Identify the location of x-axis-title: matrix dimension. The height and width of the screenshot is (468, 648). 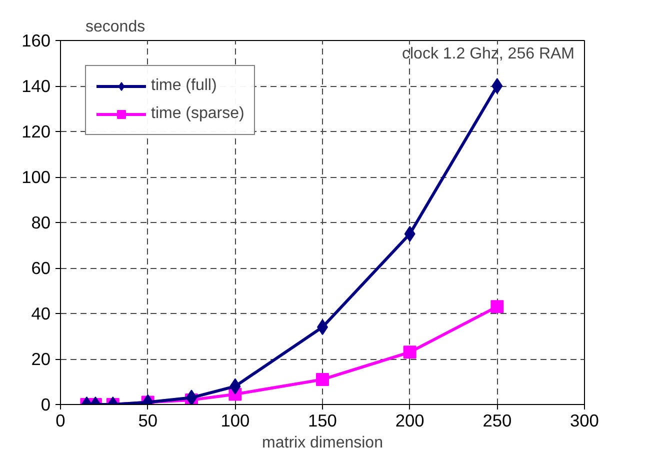
(322, 443).